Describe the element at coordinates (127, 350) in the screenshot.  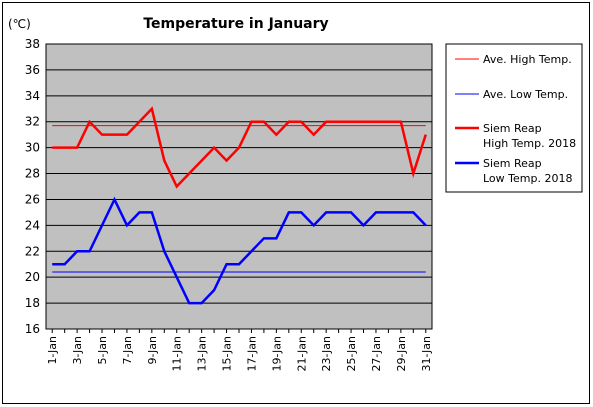
I see `x-tick-label-7-Jan: 7-Jan` at that location.